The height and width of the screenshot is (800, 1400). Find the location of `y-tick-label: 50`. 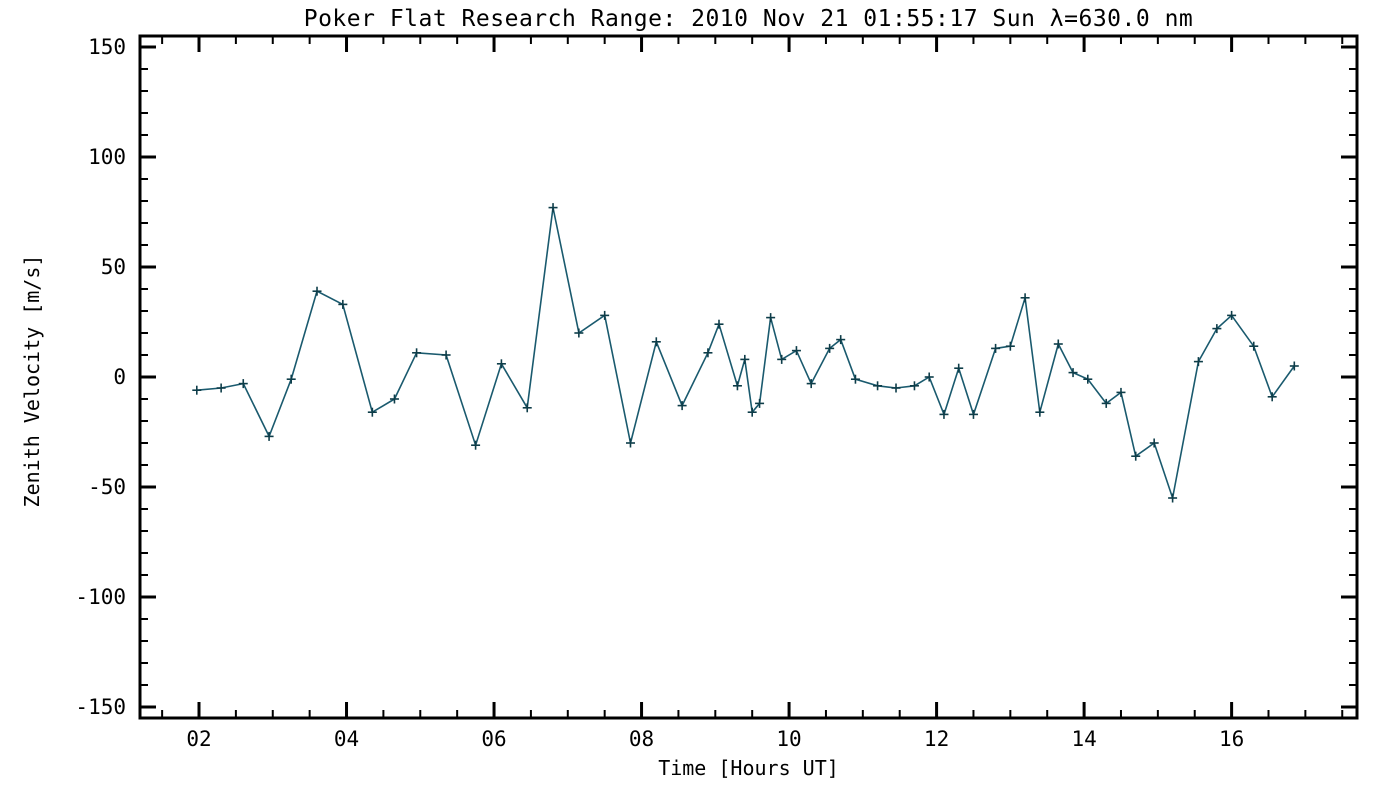

y-tick-label: 50 is located at coordinates (113, 267).